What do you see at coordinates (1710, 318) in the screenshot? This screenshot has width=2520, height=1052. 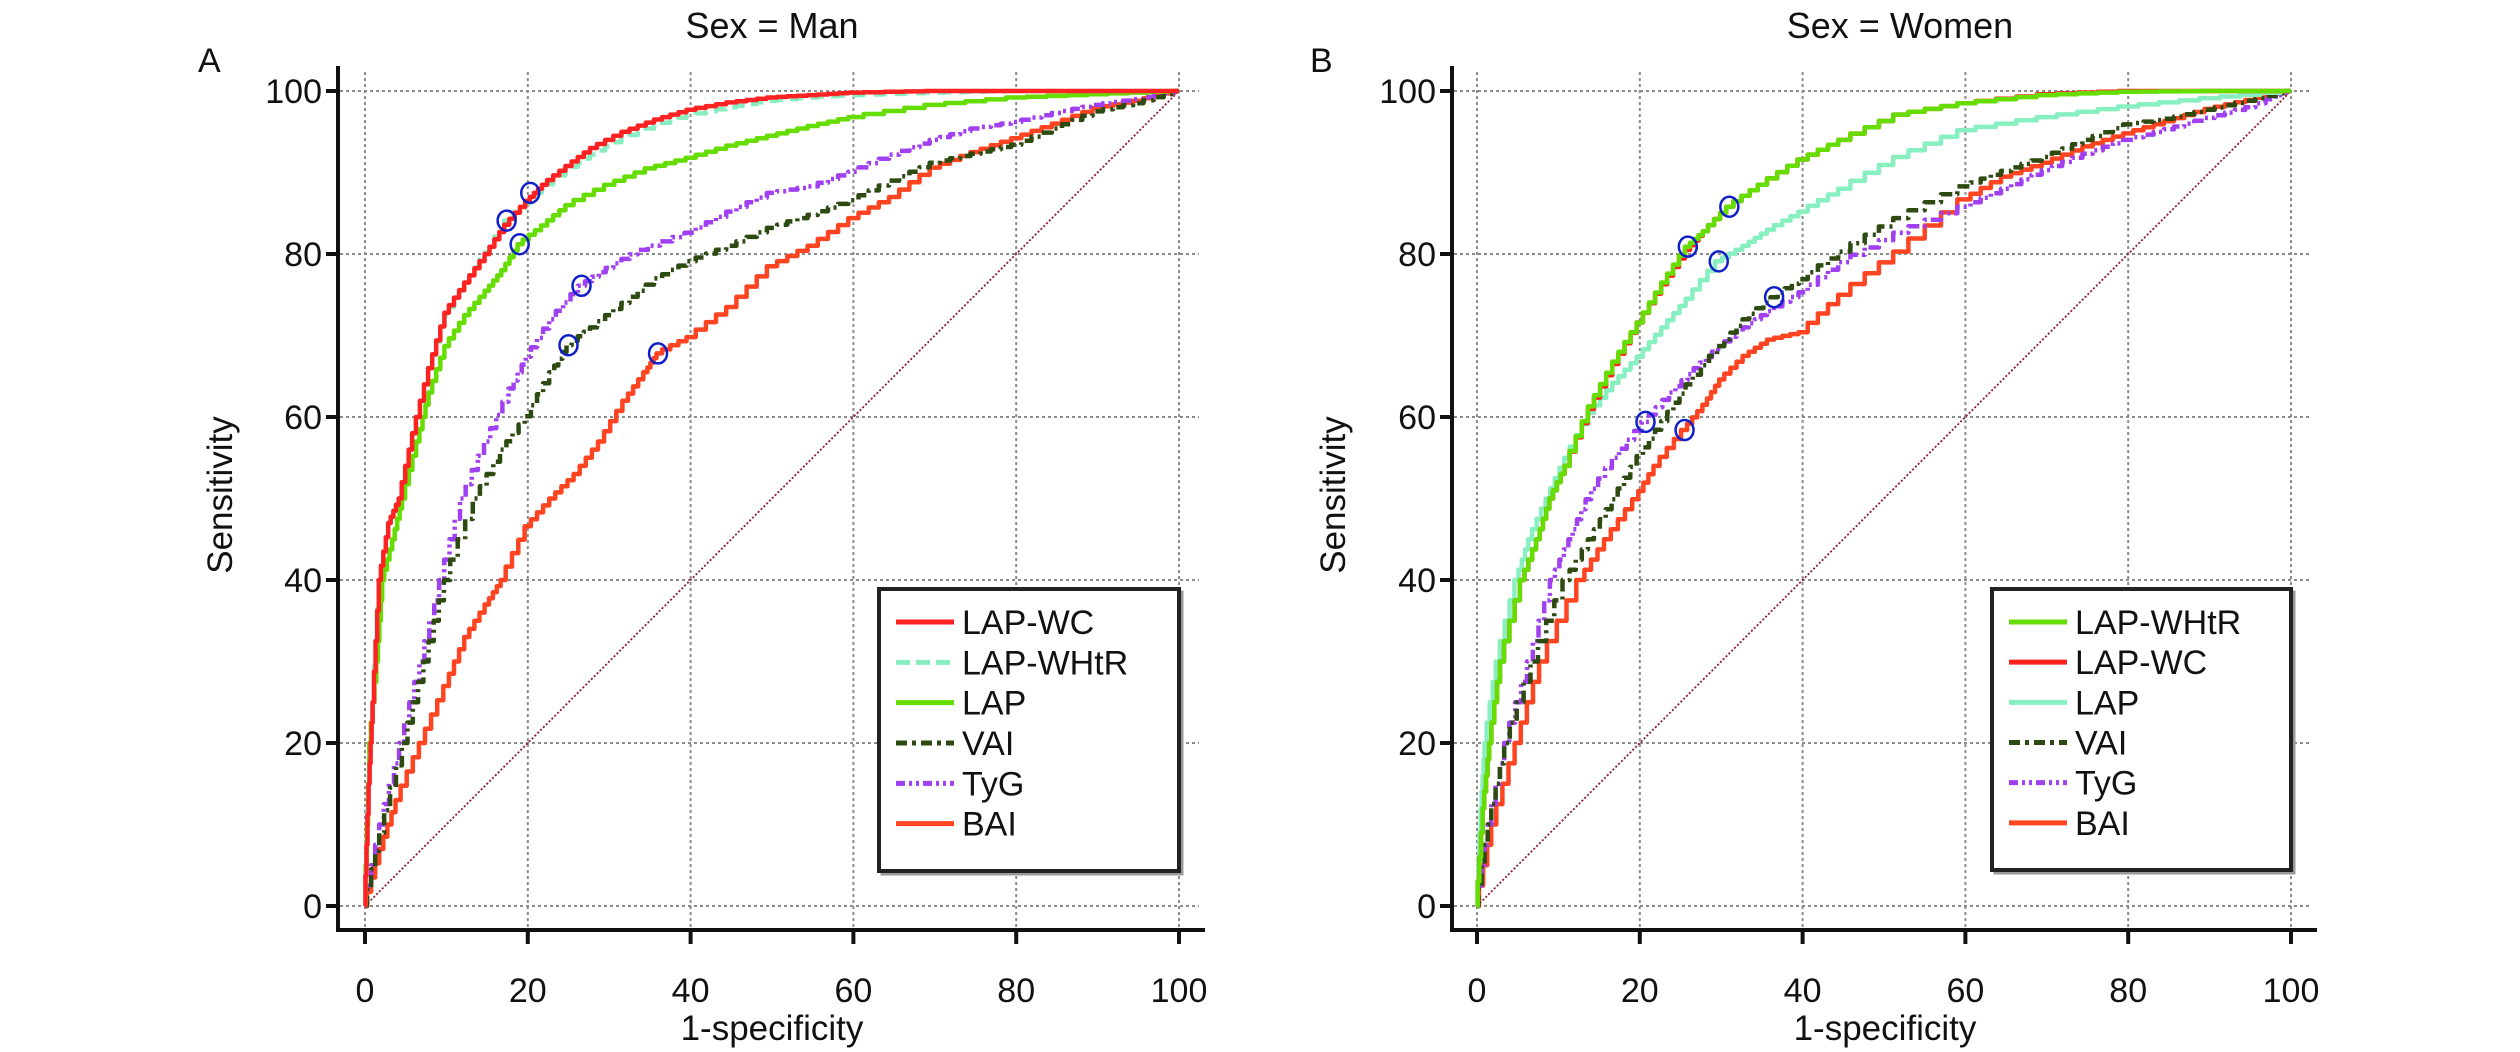 I see `panel-b-cutoffs` at bounding box center [1710, 318].